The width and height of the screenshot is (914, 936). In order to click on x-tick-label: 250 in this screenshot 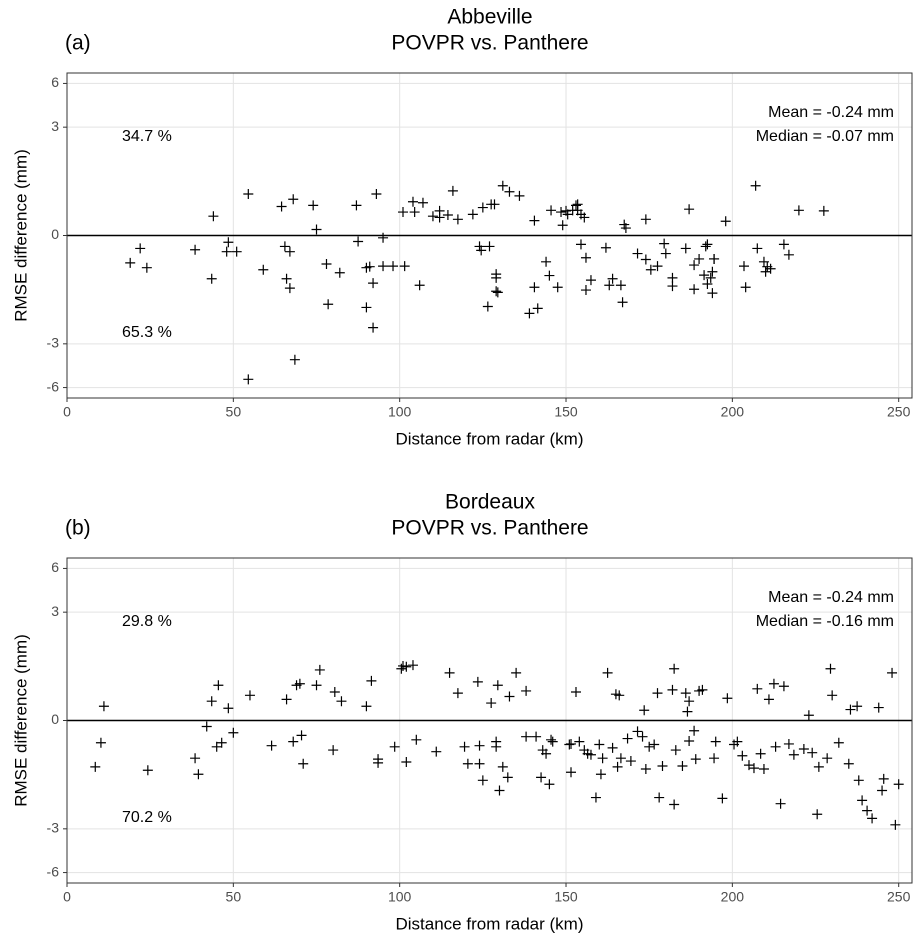, I will do `click(899, 412)`.